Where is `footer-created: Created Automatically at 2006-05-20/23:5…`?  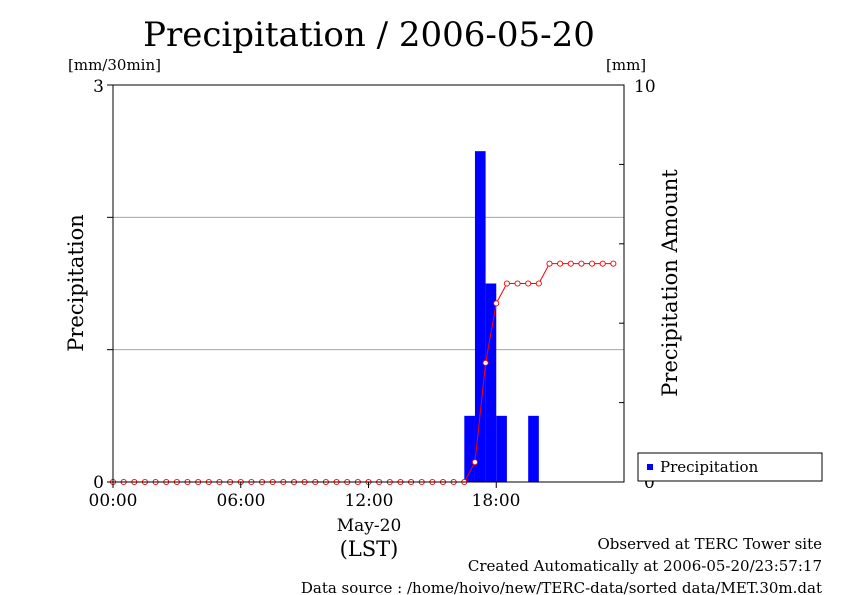 footer-created: Created Automatically at 2006-05-20/23:5… is located at coordinates (645, 566).